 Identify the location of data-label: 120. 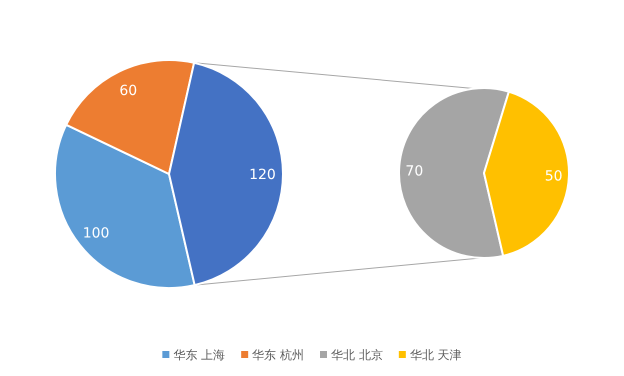
(262, 174).